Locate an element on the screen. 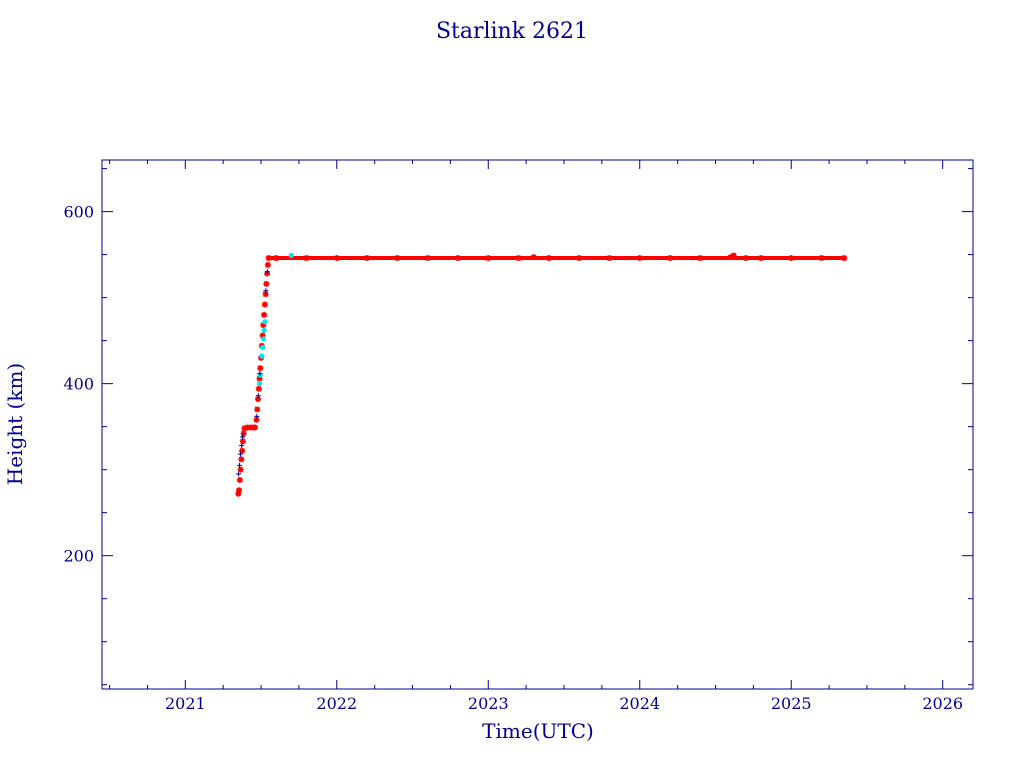 Image resolution: width=1024 pixels, height=773 pixels. x-tick-label: 2024 is located at coordinates (639, 703).